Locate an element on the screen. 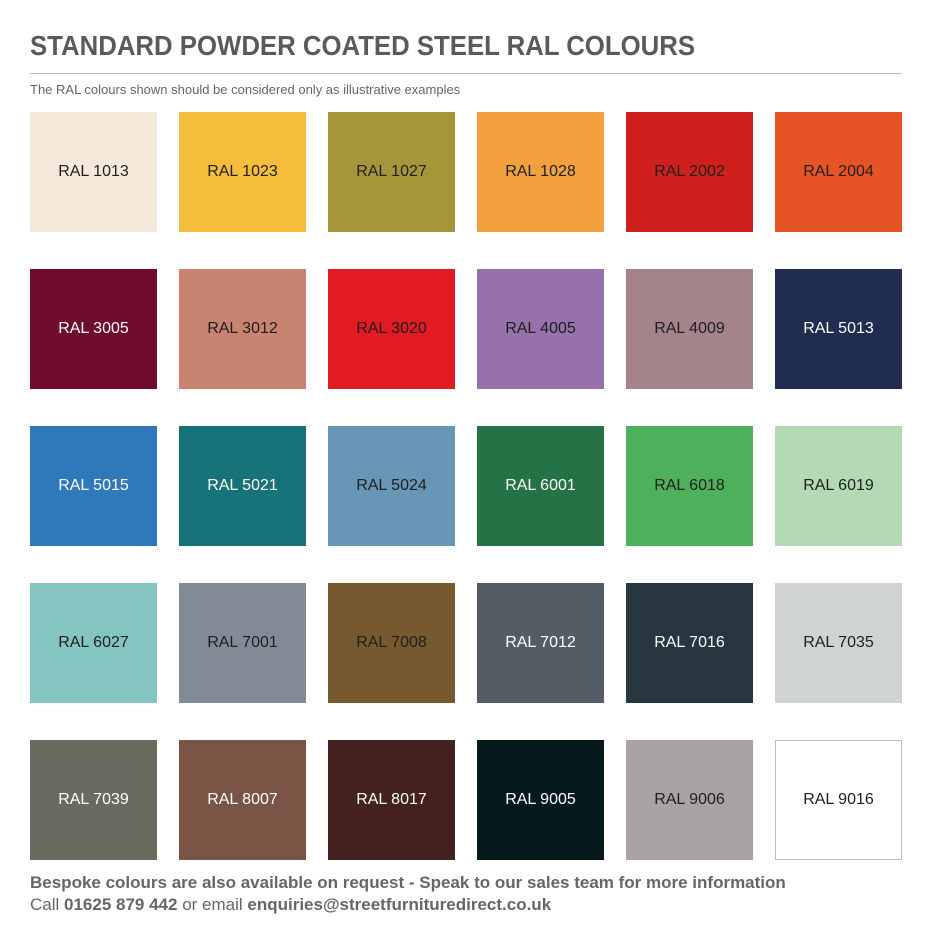 This screenshot has height=939, width=934. swatch-label: RAL 1023 is located at coordinates (242, 171).